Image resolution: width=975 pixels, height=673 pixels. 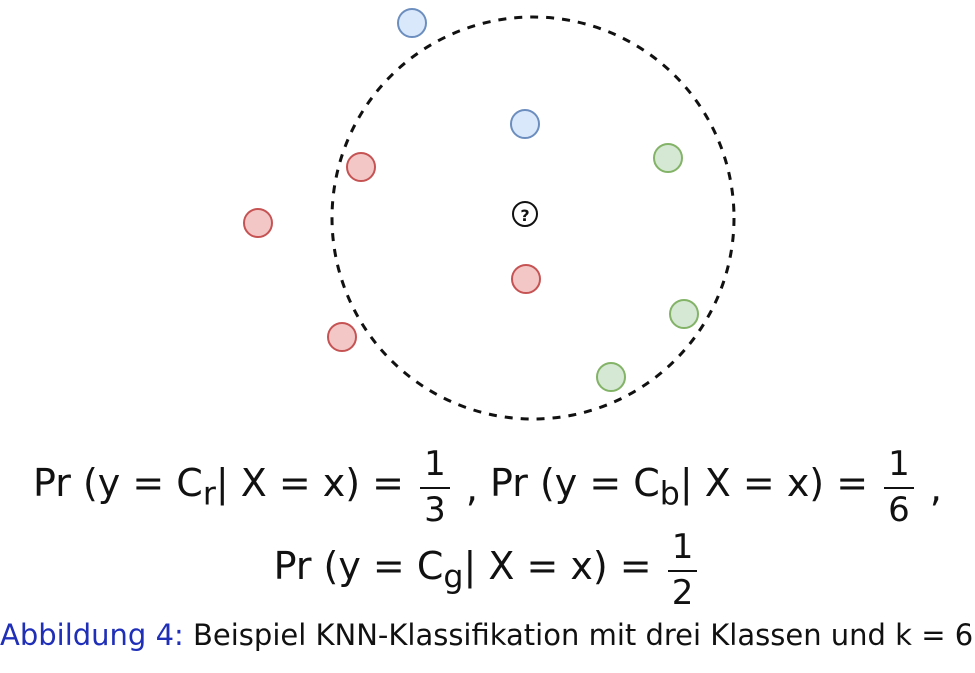 What do you see at coordinates (526, 279) in the screenshot?
I see `red-point-center-lower` at bounding box center [526, 279].